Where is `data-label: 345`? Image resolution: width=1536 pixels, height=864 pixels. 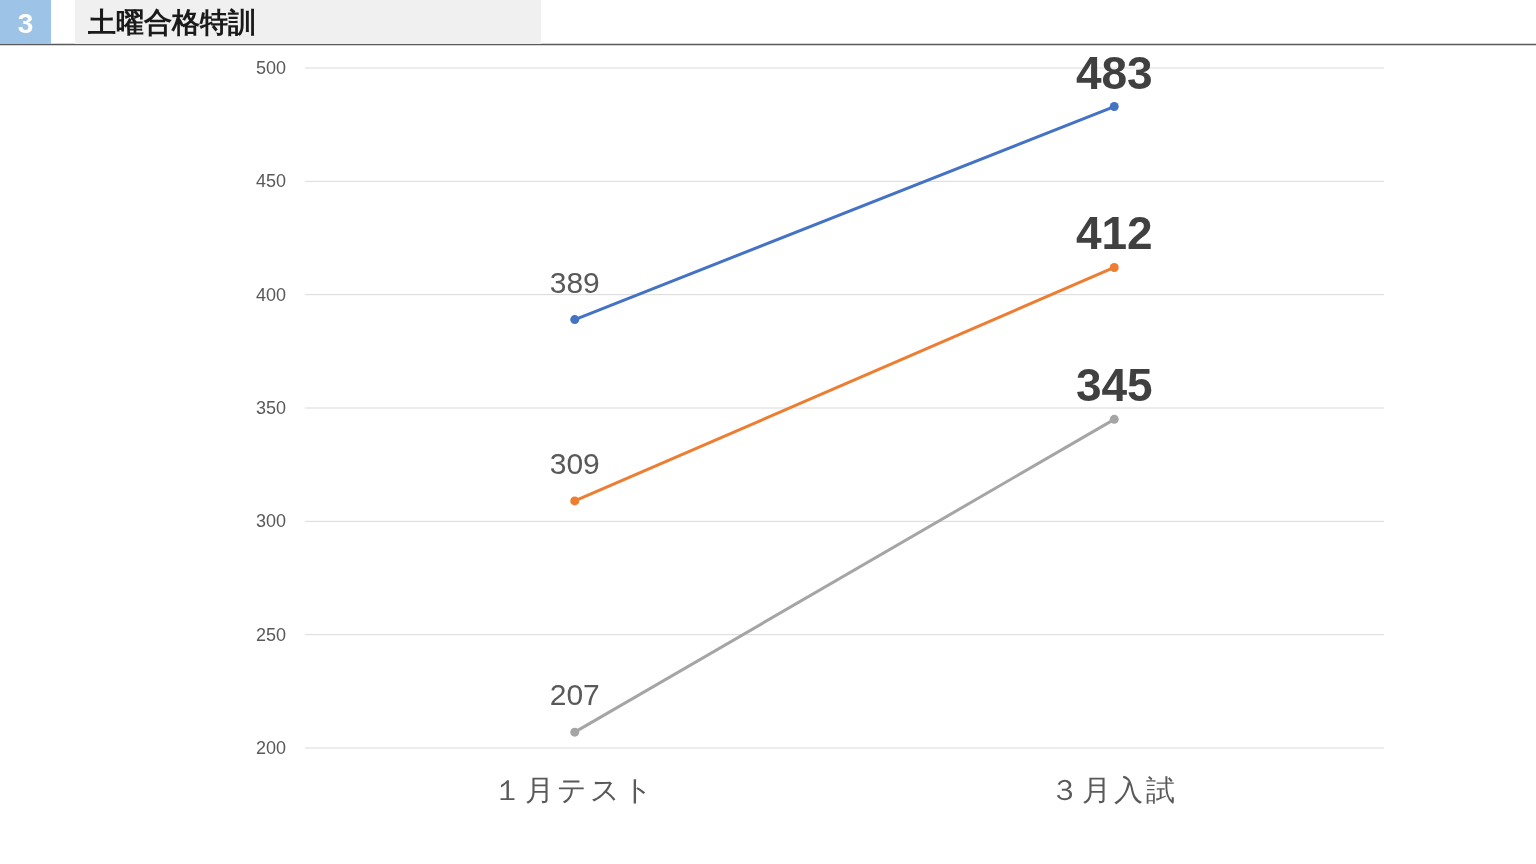
data-label: 345 is located at coordinates (1114, 385).